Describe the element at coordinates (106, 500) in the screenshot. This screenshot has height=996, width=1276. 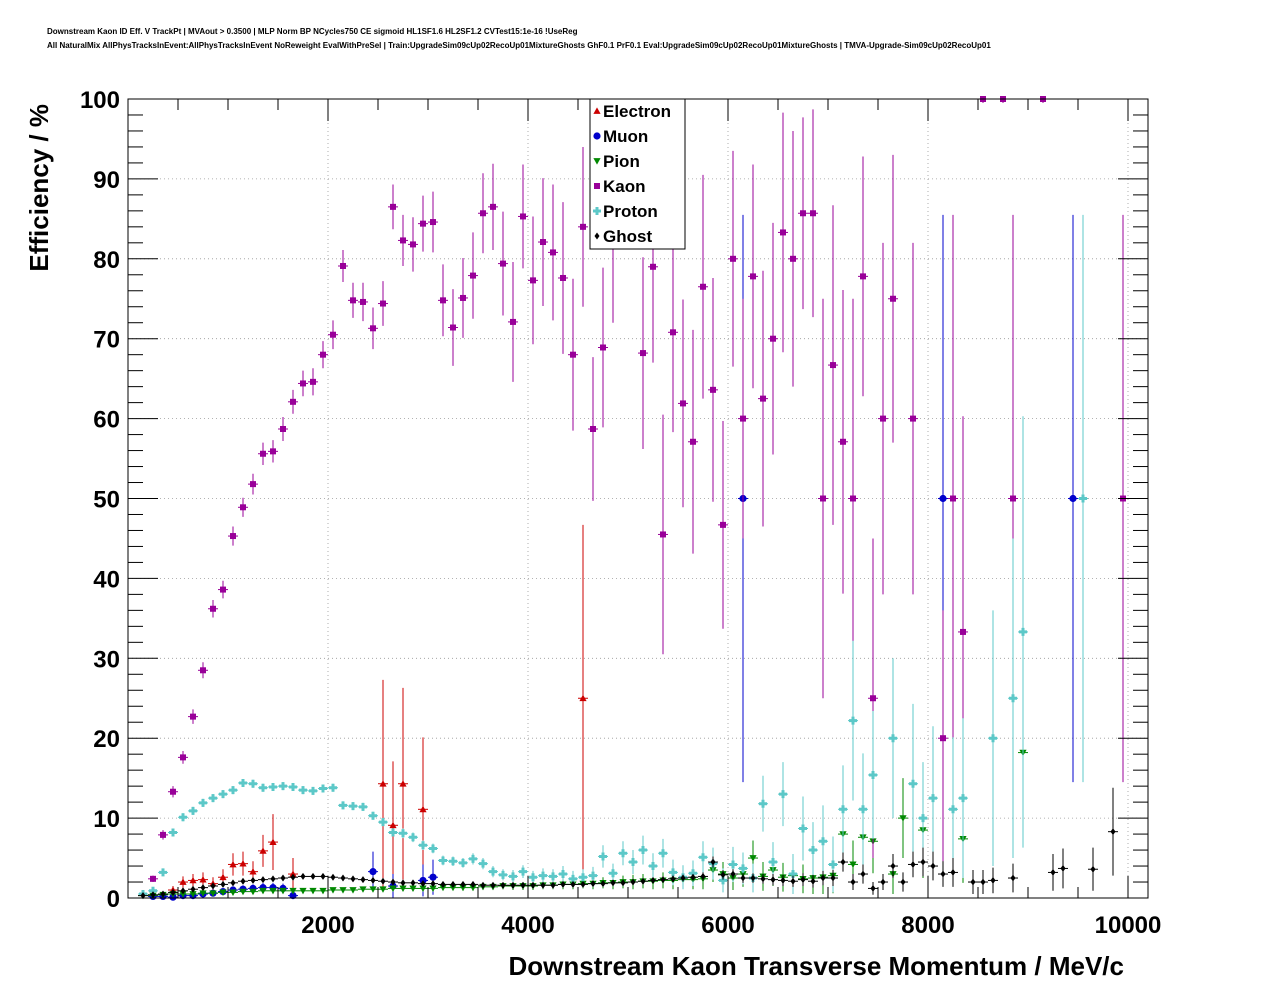
I see `y-tick-label: 50` at that location.